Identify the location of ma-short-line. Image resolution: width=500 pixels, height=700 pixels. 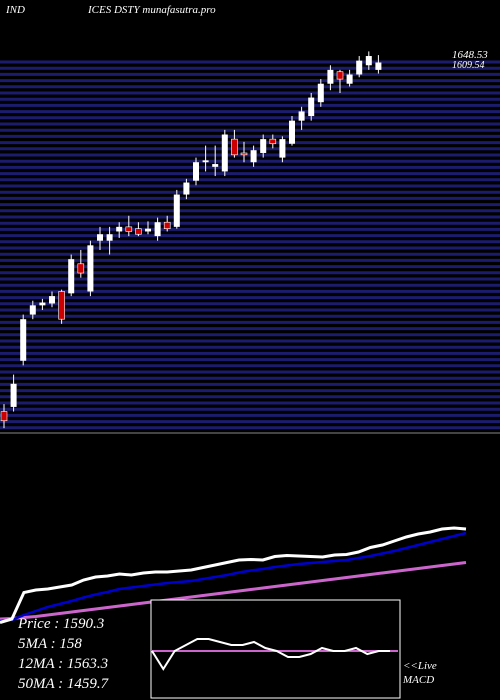
(233, 575).